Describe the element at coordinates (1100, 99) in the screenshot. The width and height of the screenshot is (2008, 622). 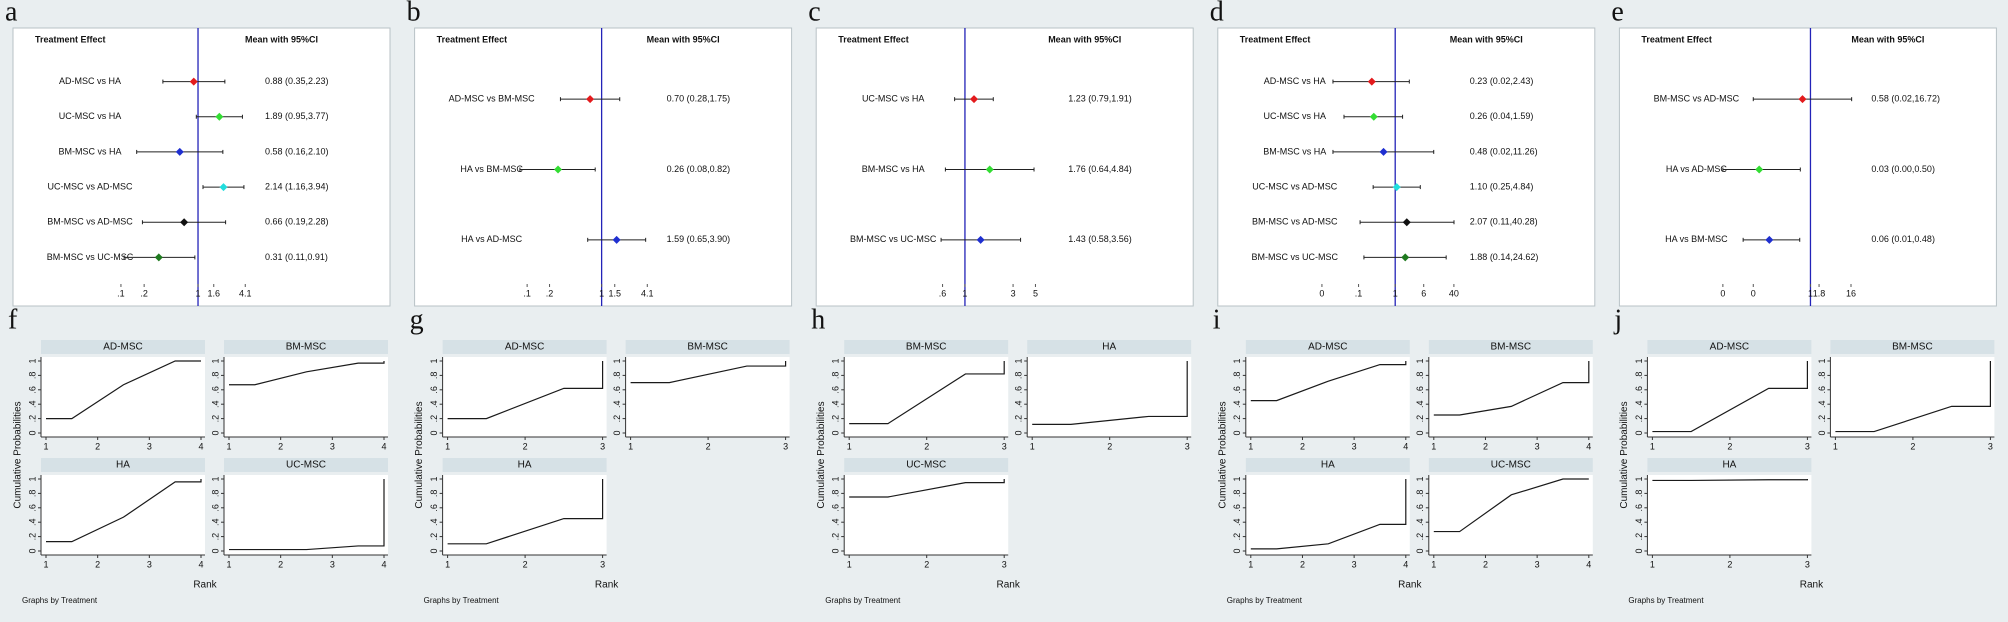
I see `value-label: 1.23 (0.79,1.91)` at that location.